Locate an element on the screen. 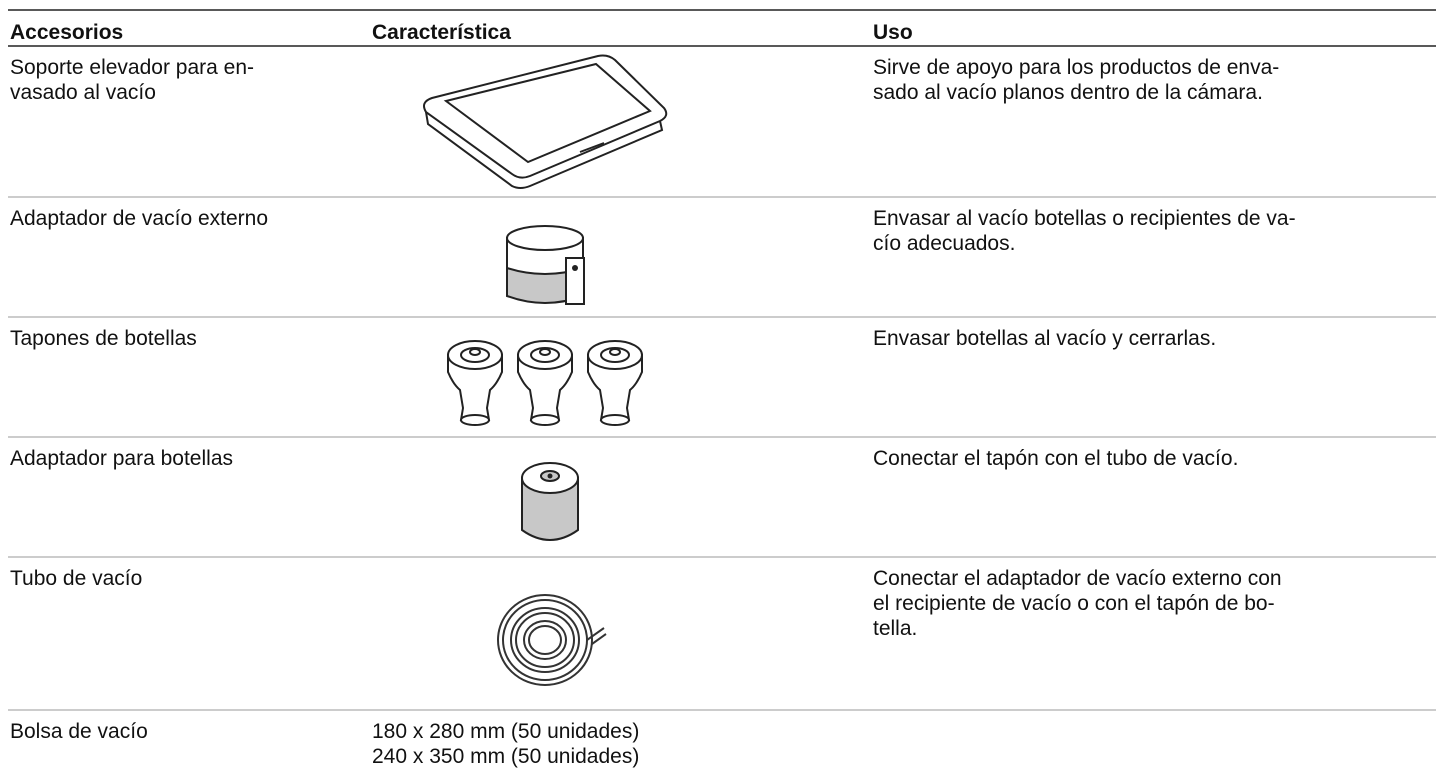 Image resolution: width=1436 pixels, height=774 pixels. cell-text: Conectar el tapón con el tubo de vacío. is located at coordinates (1056, 458).